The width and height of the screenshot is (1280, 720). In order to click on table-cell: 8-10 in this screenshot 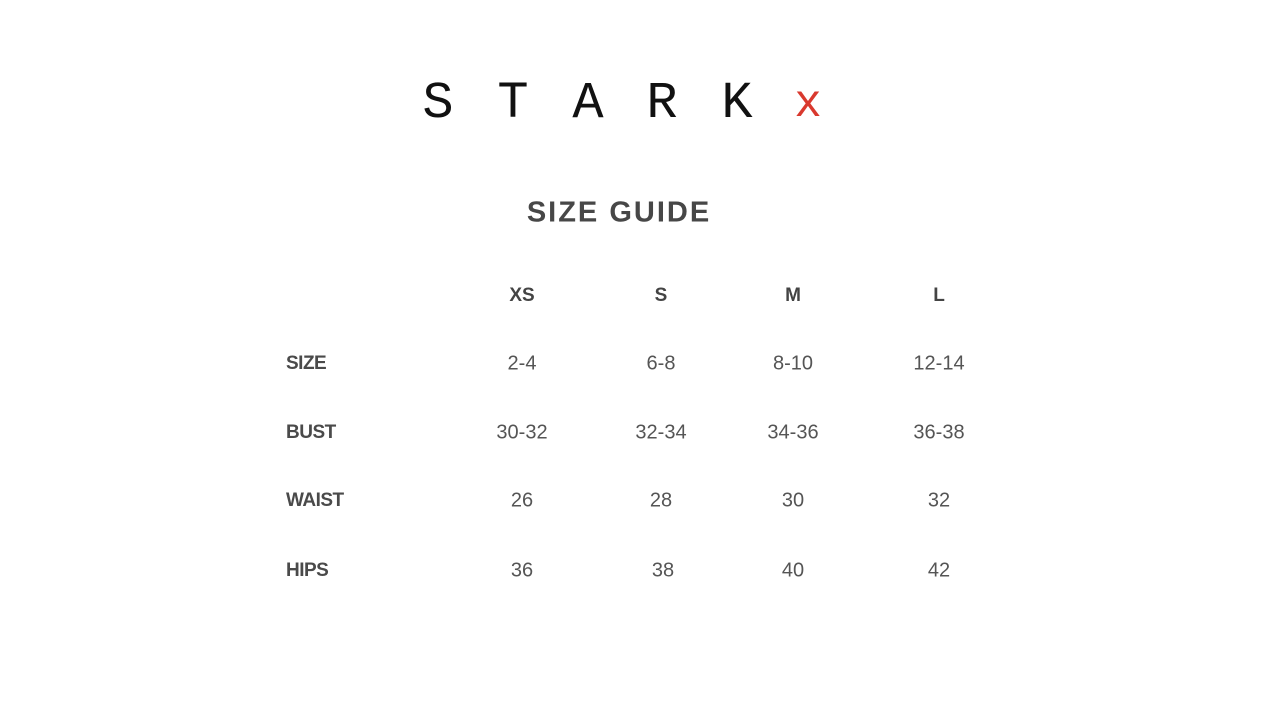, I will do `click(793, 363)`.